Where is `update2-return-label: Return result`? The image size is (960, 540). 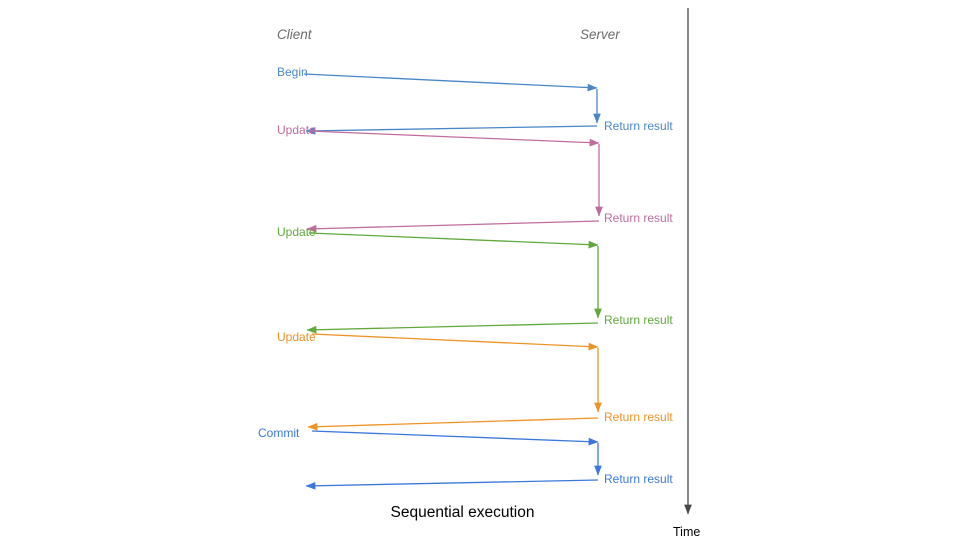
update2-return-label: Return result is located at coordinates (638, 320).